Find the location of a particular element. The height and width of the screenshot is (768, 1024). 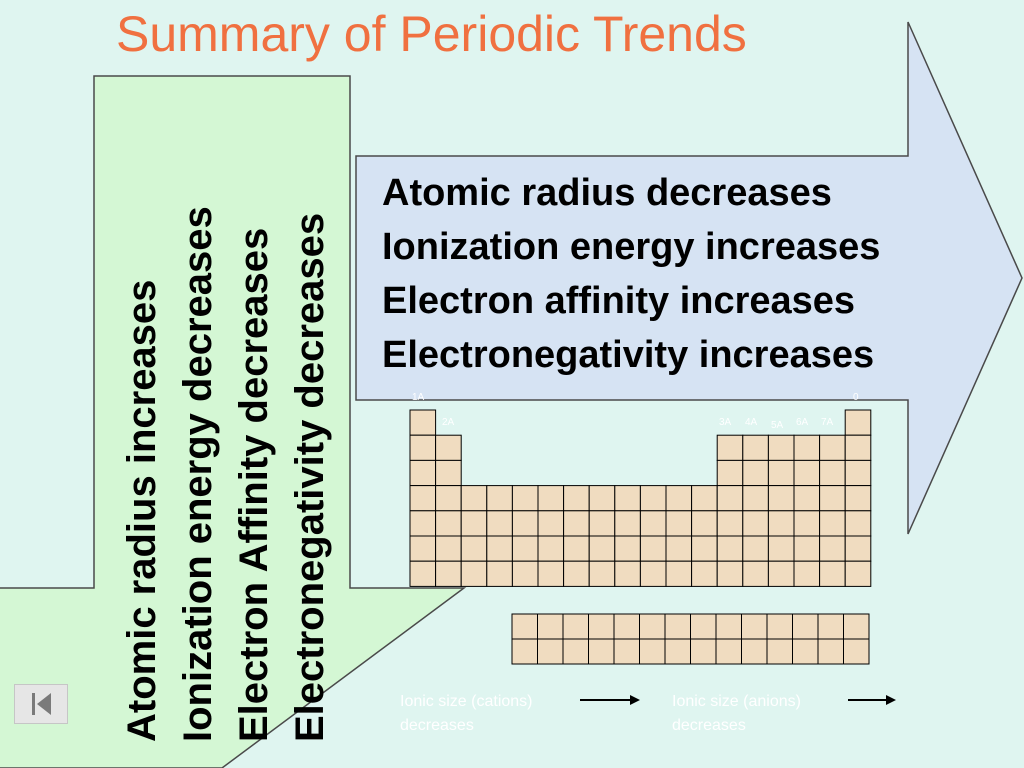

group-label-0: 0 is located at coordinates (856, 397).